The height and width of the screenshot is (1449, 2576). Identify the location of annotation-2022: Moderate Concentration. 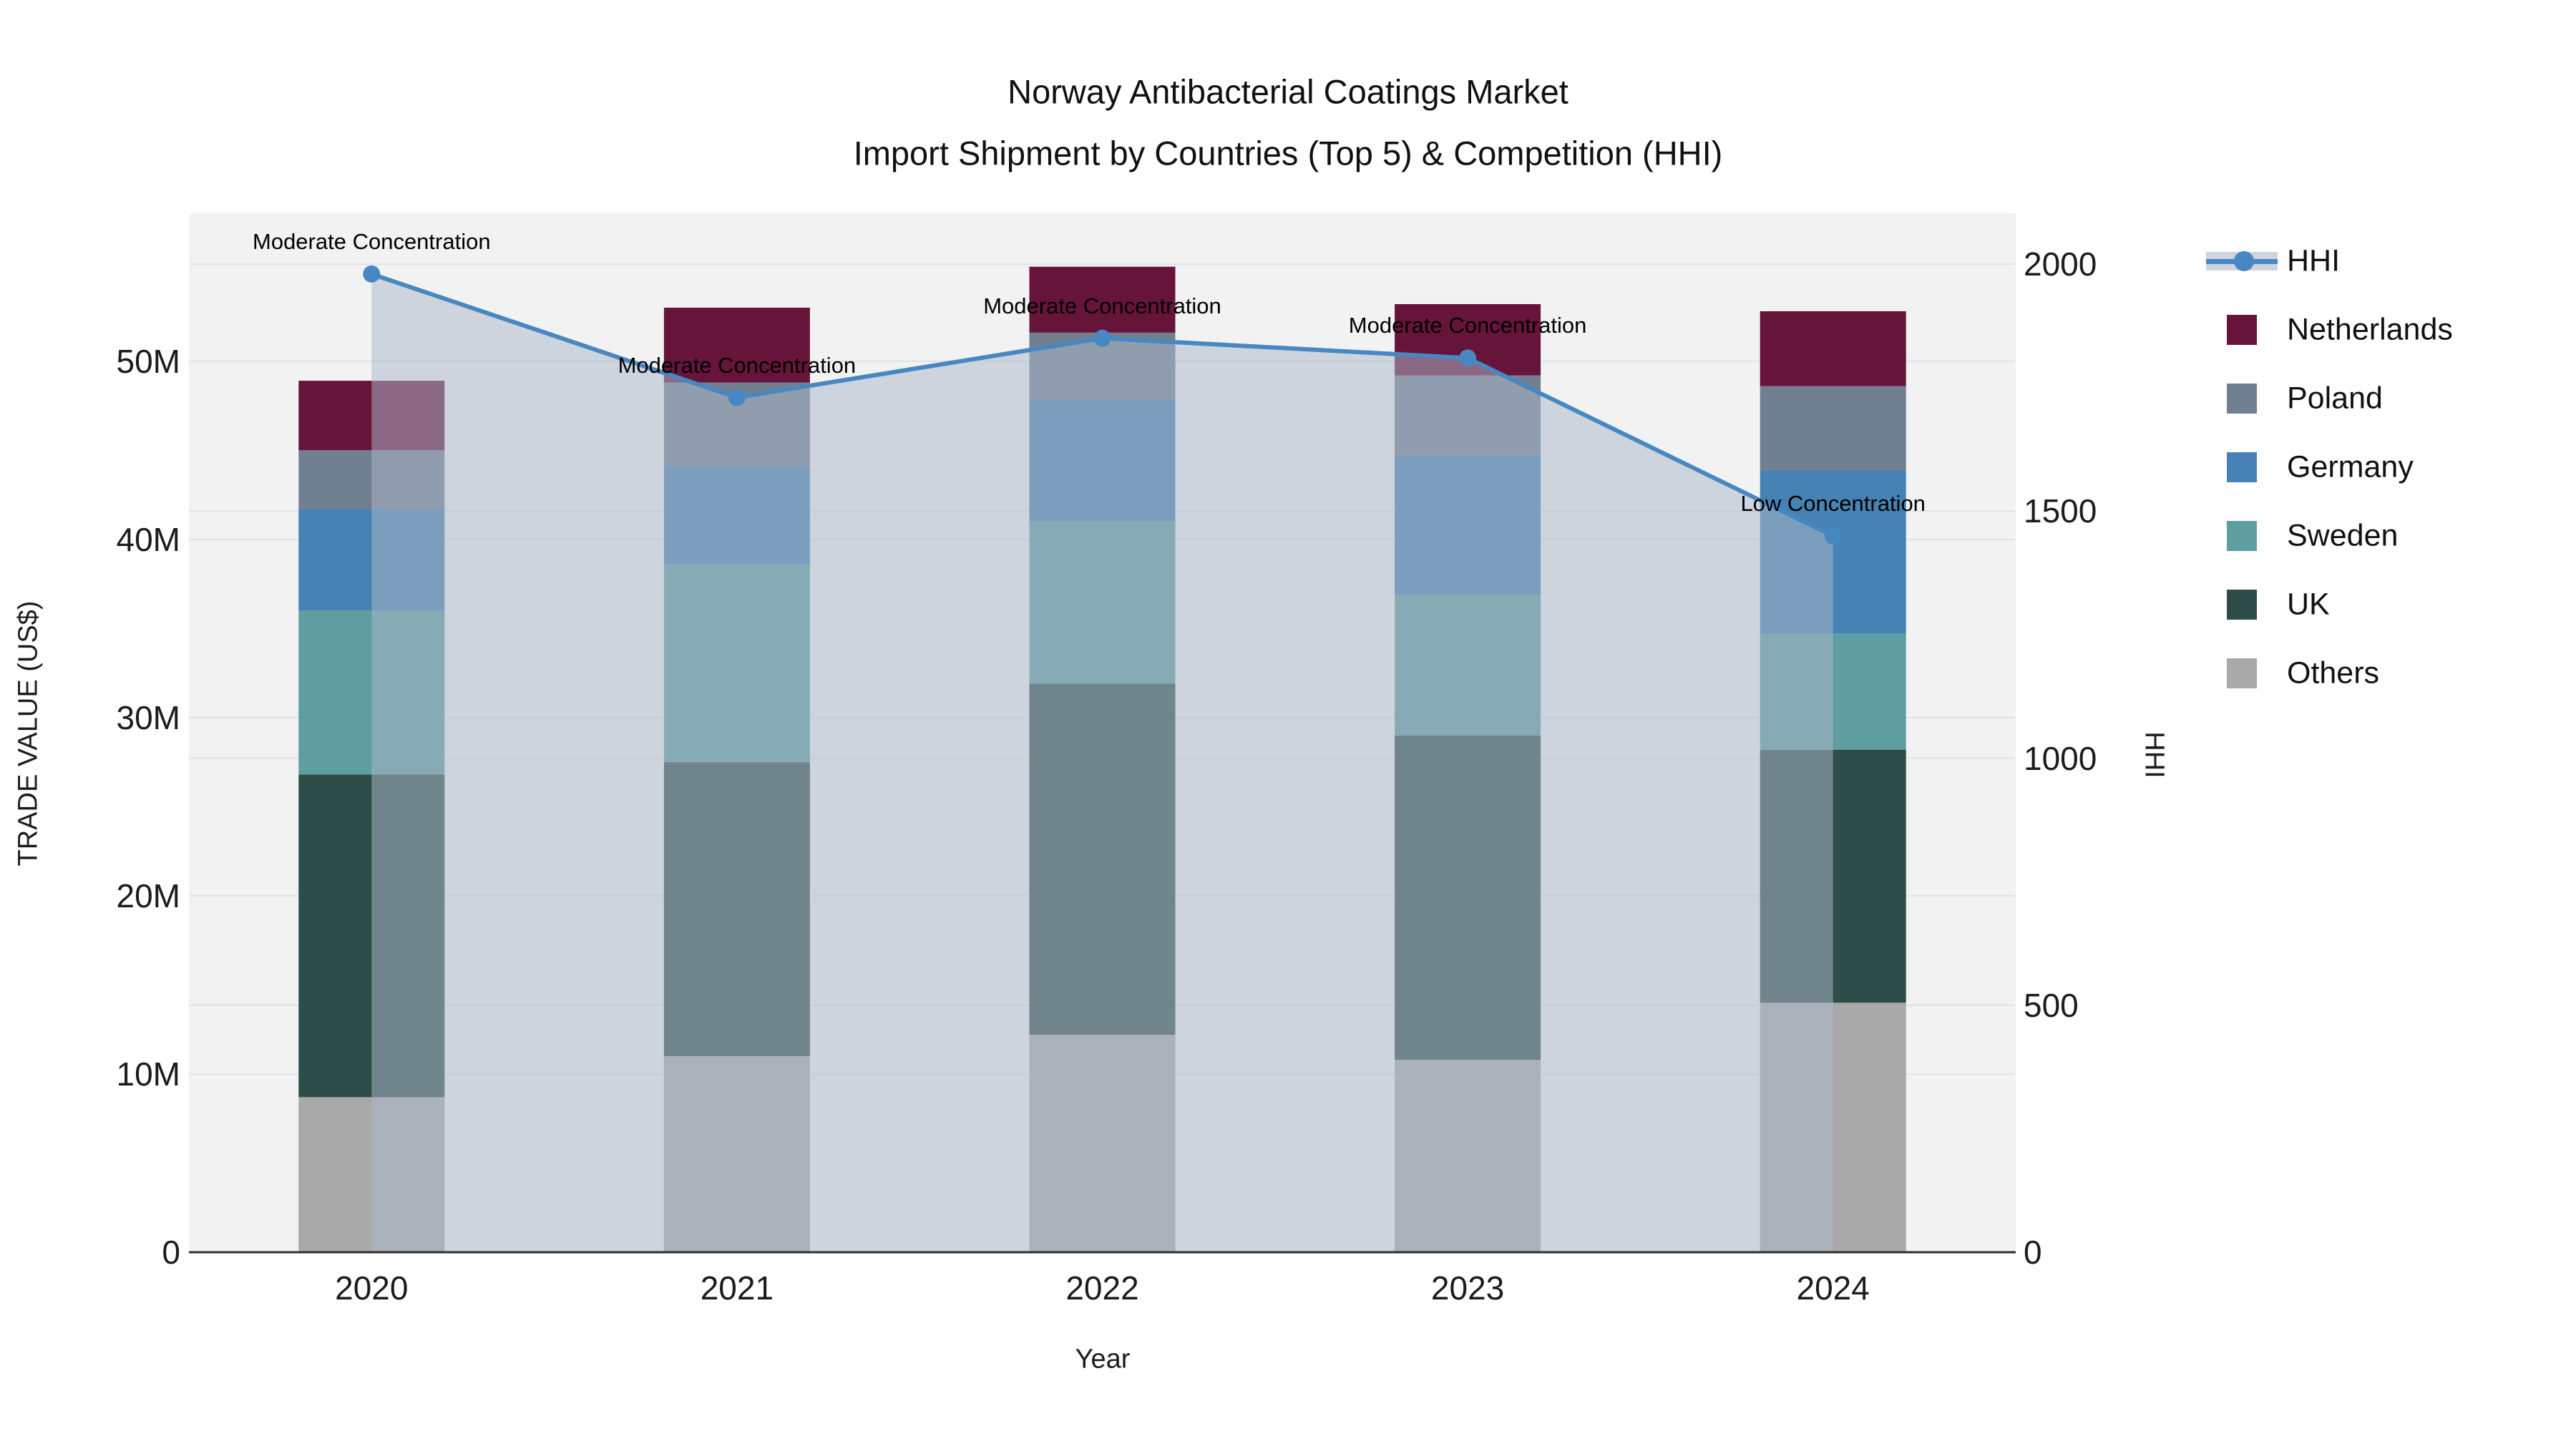
(1102, 305).